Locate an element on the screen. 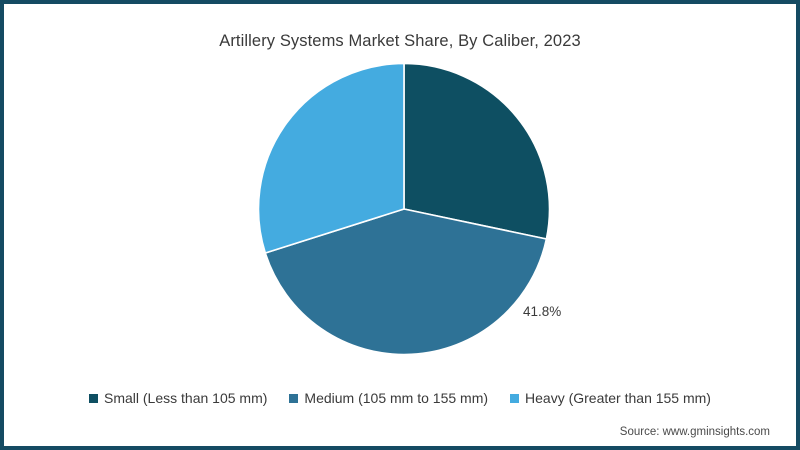 The width and height of the screenshot is (800, 450). legend-item: Heavy (Greater than 155 mm) is located at coordinates (610, 398).